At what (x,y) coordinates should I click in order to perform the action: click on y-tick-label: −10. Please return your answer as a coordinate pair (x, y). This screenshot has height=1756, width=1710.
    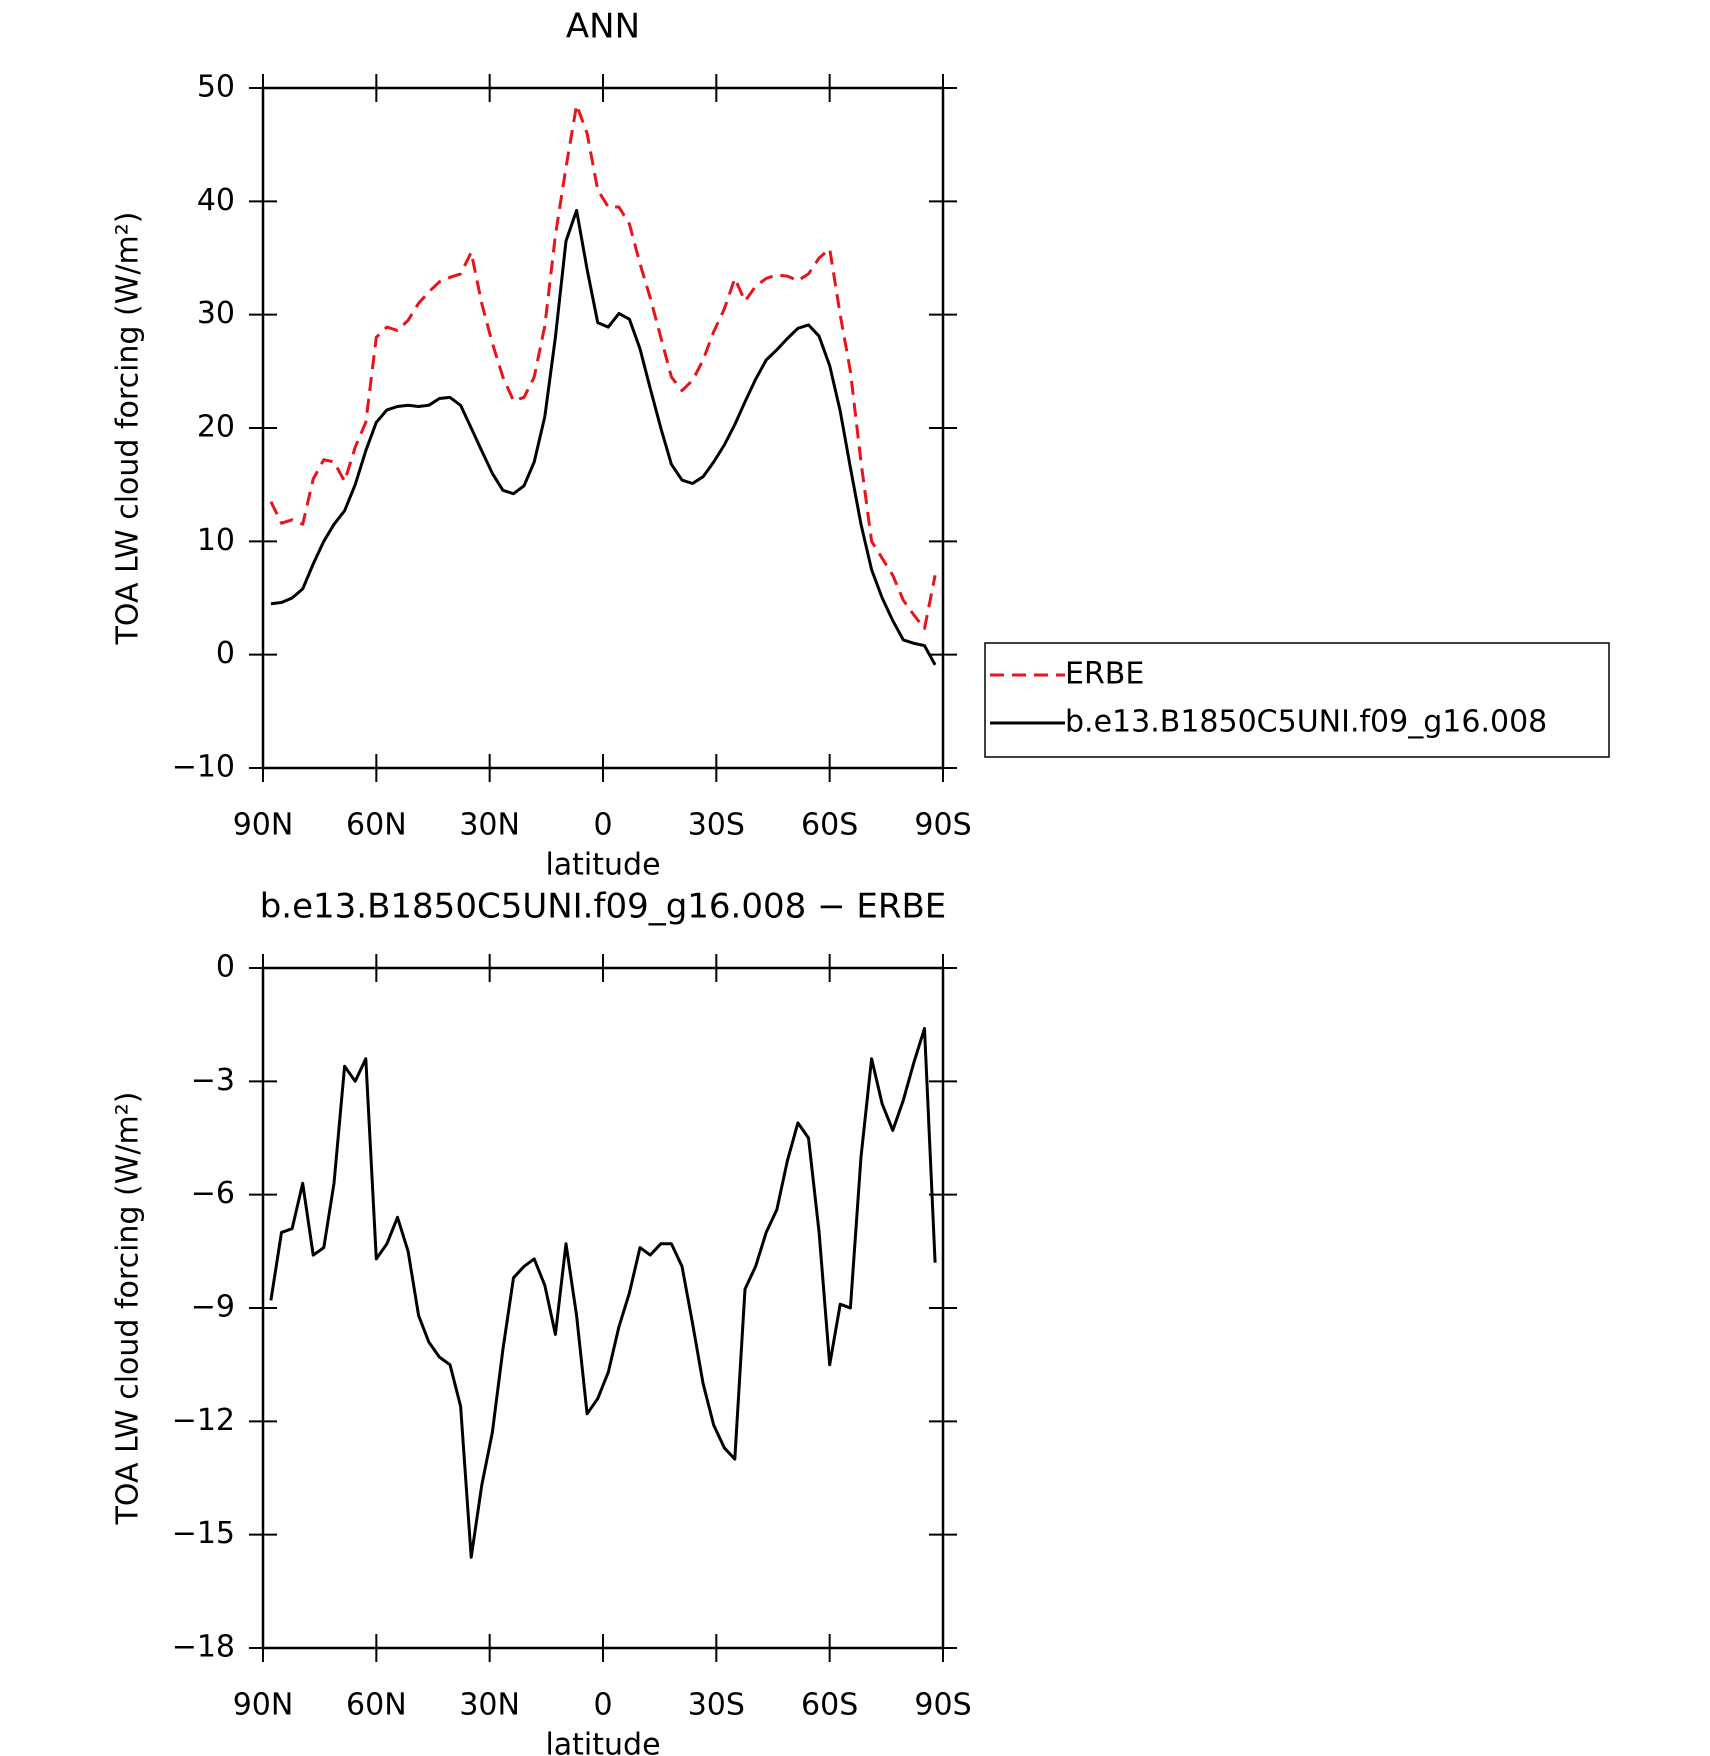
    Looking at the image, I should click on (203, 767).